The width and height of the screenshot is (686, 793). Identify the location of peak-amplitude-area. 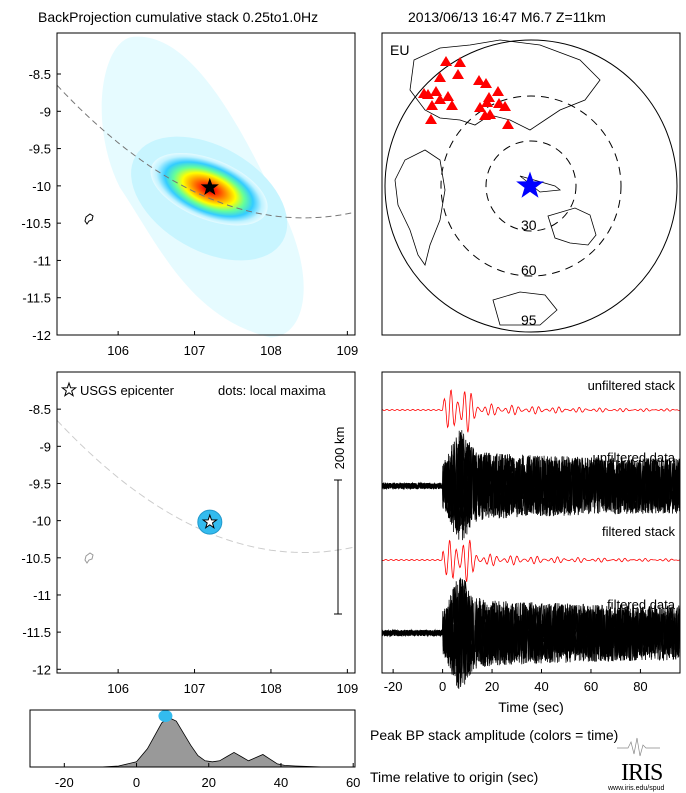
(227, 742).